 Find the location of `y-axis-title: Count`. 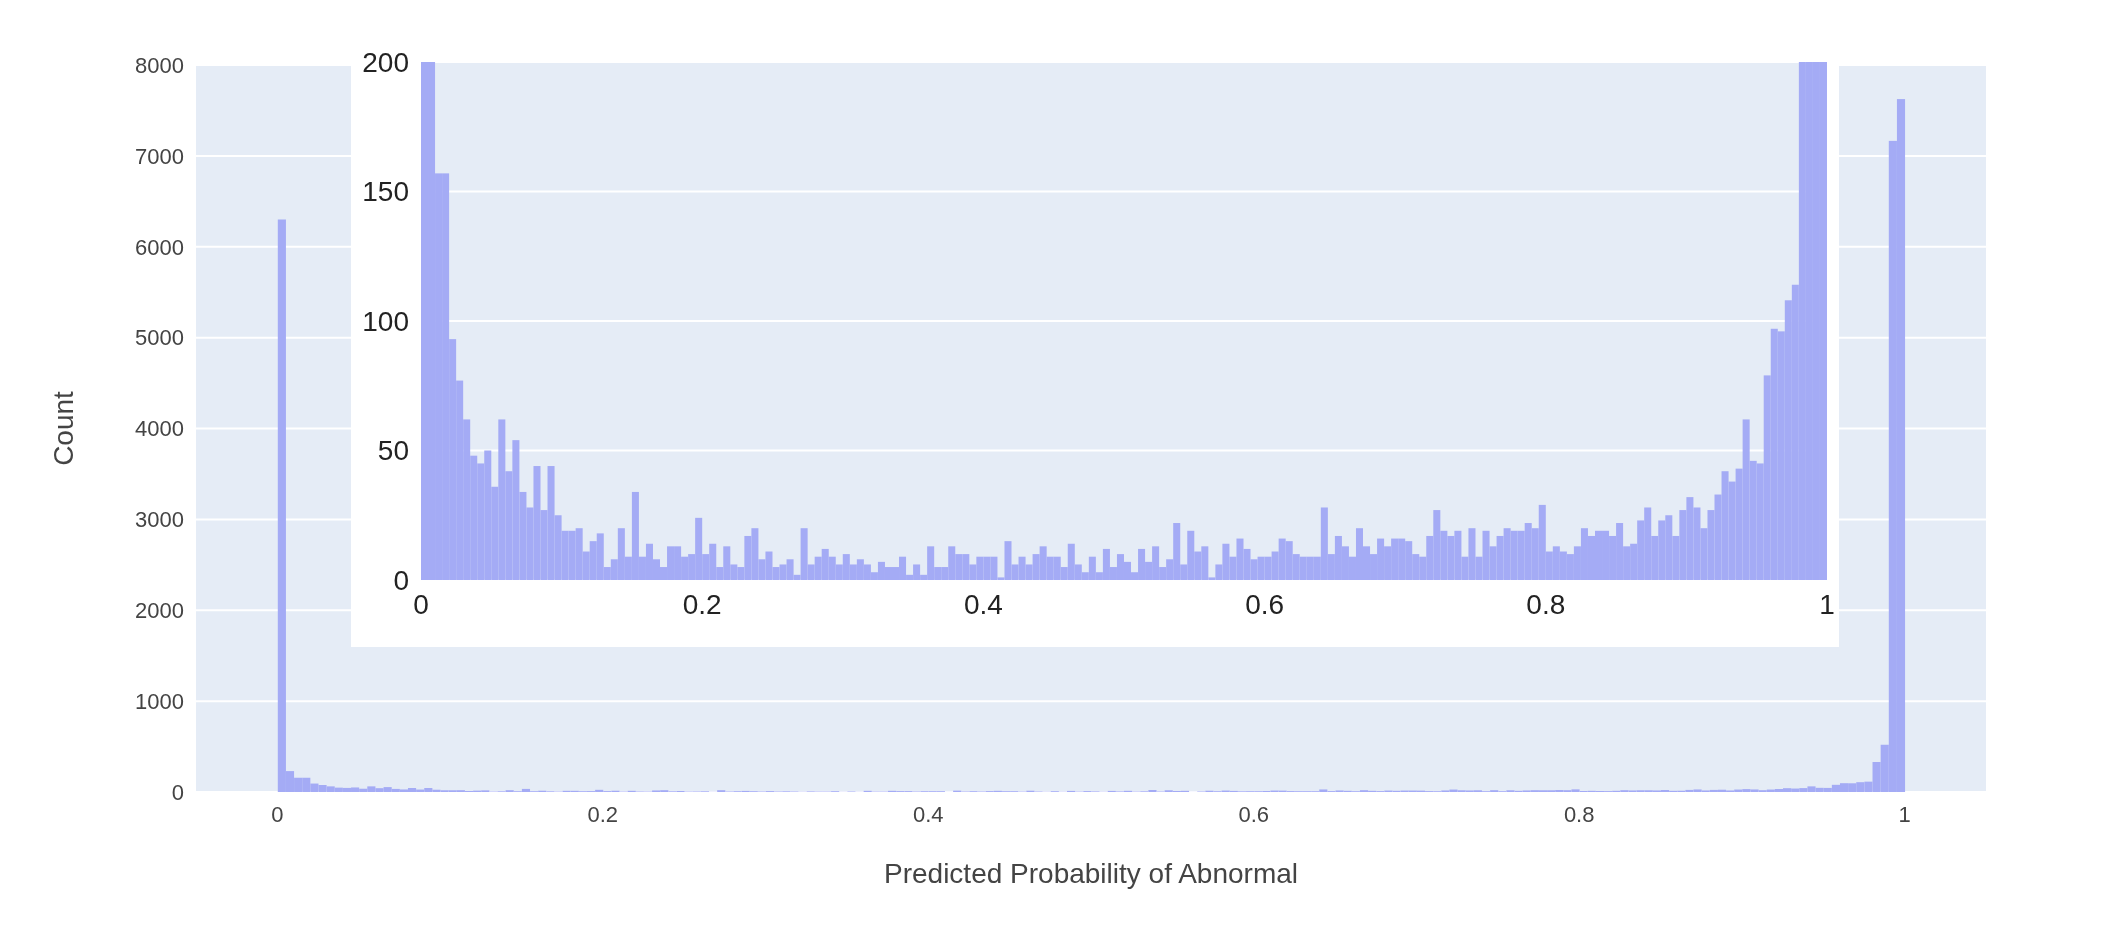

y-axis-title: Count is located at coordinates (63, 428).